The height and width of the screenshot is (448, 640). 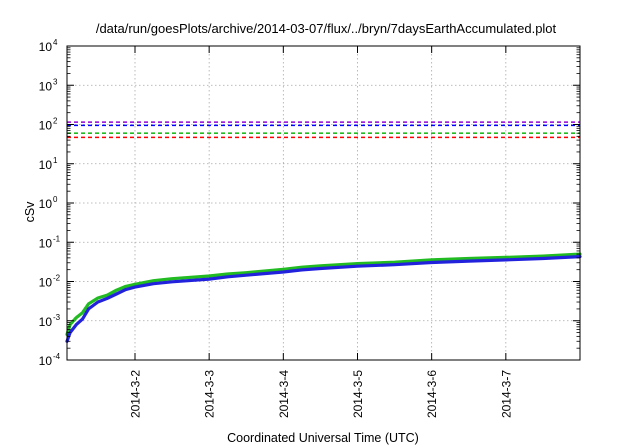 I want to click on y-axis-label: cSv, so click(x=30, y=212).